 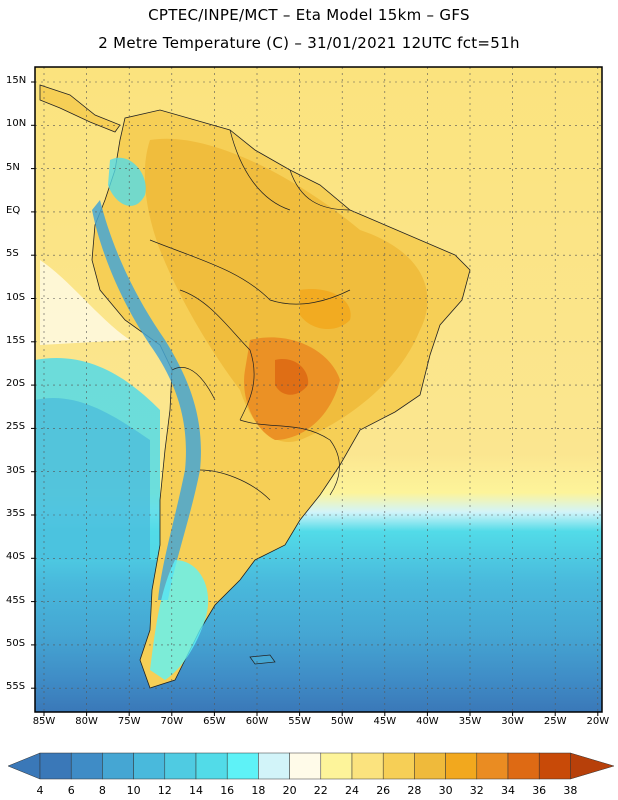 I want to click on temperature-colorbar, so click(x=311, y=766).